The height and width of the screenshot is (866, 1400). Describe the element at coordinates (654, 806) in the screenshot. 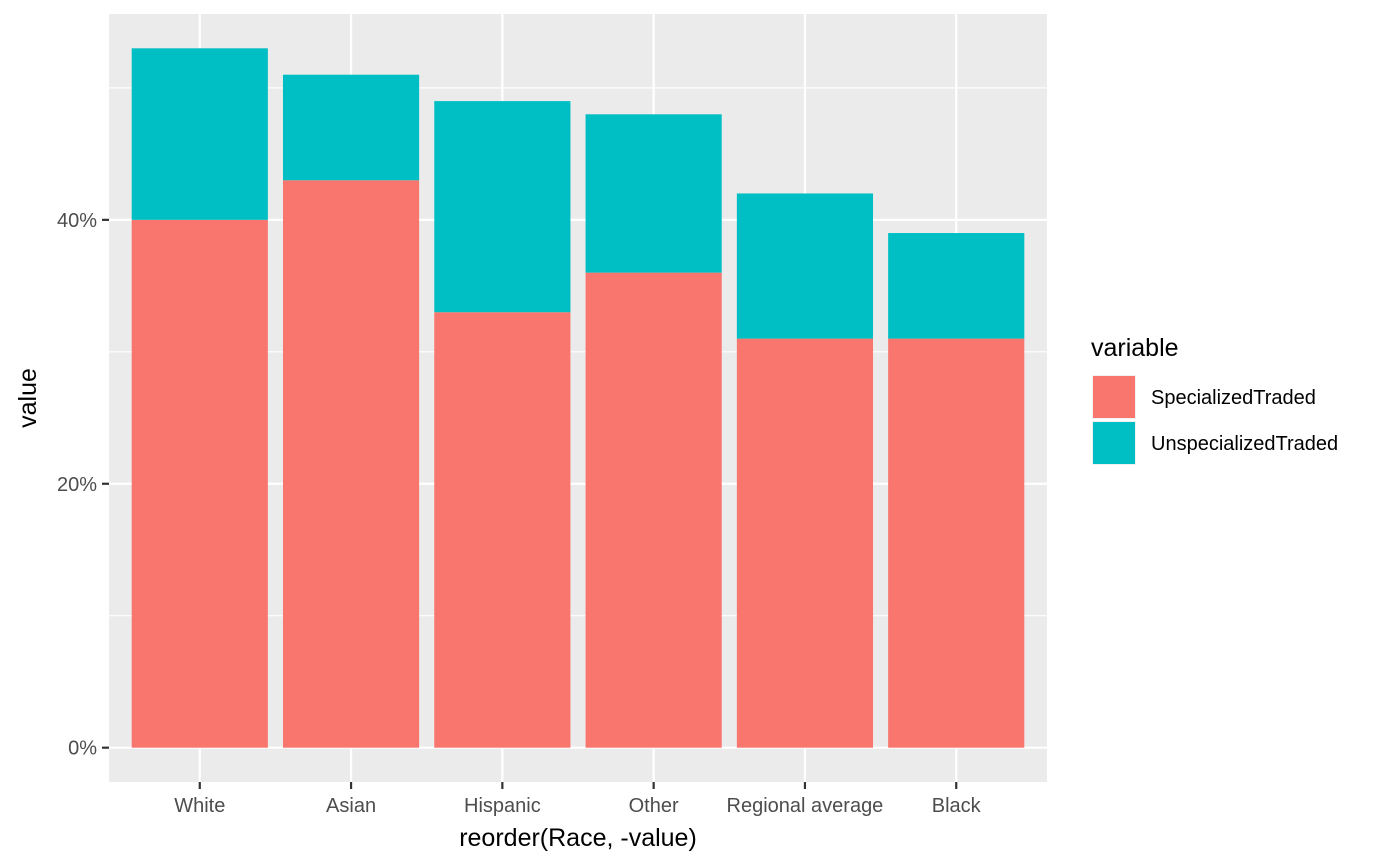

I see `x-tick-label: Other` at that location.